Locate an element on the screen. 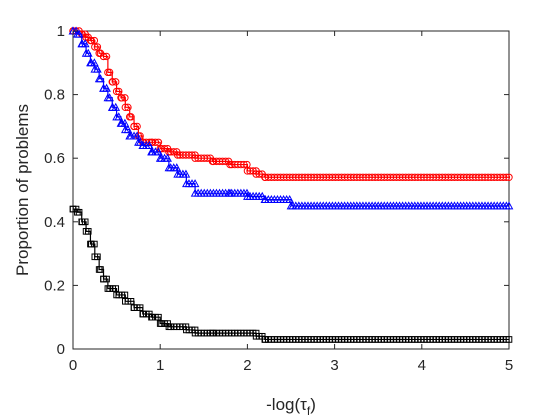  x-tick-label: 2 is located at coordinates (247, 365).